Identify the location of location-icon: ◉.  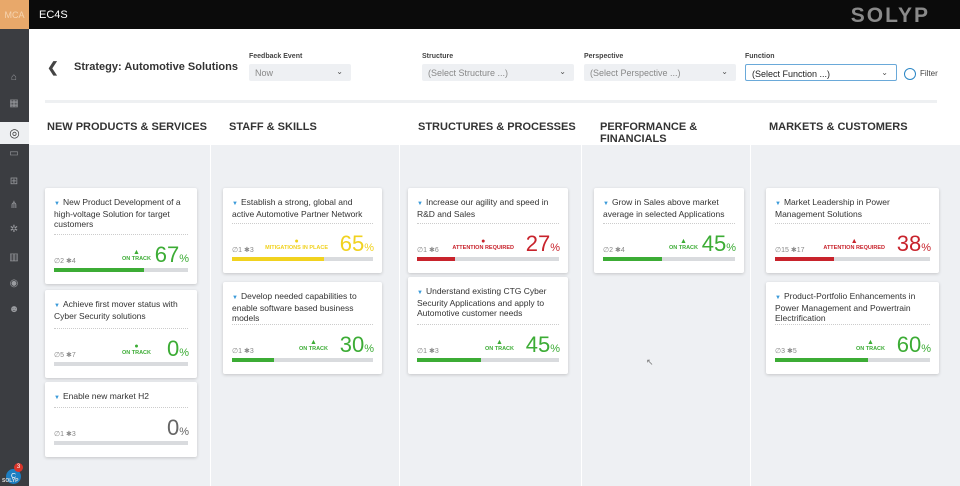
(14, 283).